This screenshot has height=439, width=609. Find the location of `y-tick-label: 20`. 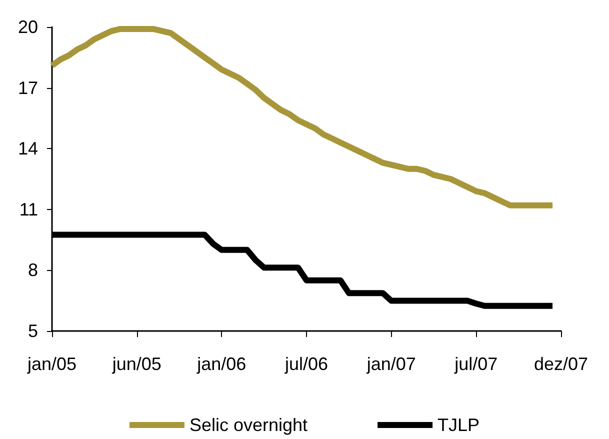

y-tick-label: 20 is located at coordinates (28, 27).